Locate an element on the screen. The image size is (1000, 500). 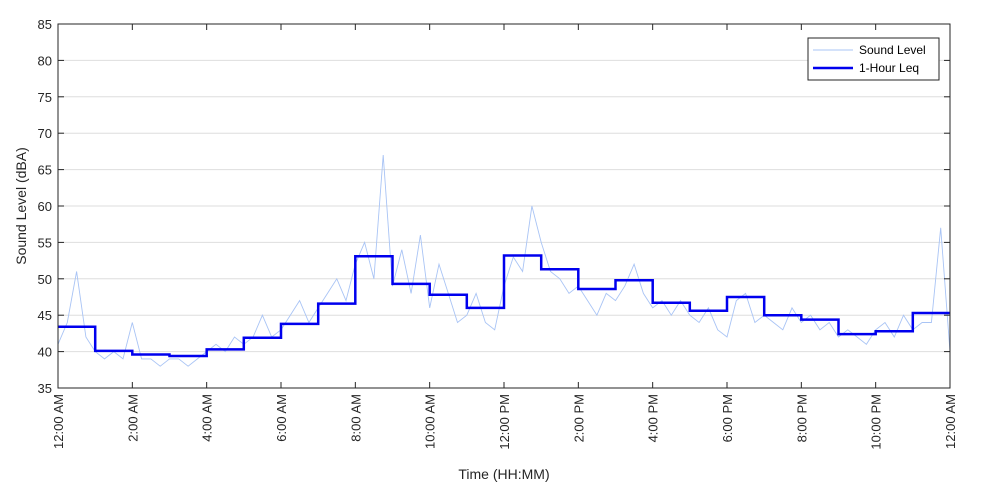
y-tick-labels: 35 40 45 50 55 60 65 70 75 80 85 is located at coordinates (45, 206).